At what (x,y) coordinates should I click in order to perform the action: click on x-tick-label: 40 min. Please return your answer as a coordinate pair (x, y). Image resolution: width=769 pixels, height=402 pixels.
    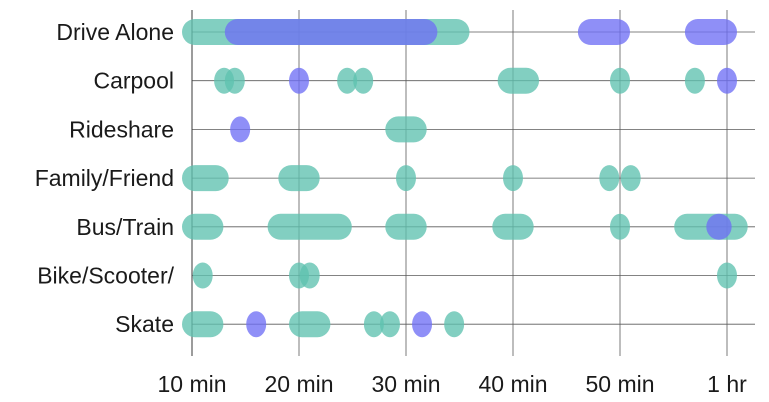
    Looking at the image, I should click on (512, 384).